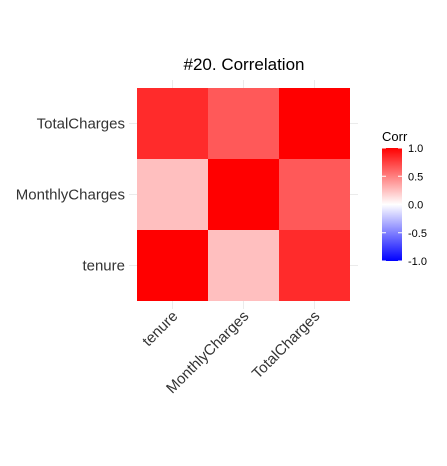 This screenshot has width=447, height=466. Describe the element at coordinates (415, 206) in the screenshot. I see `legend-tick-label: 0.0` at that location.